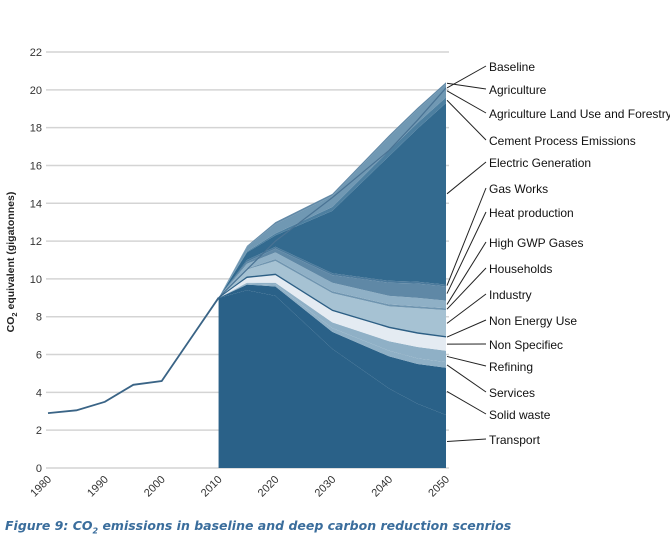  Describe the element at coordinates (36, 242) in the screenshot. I see `y-tick-label: 12` at that location.